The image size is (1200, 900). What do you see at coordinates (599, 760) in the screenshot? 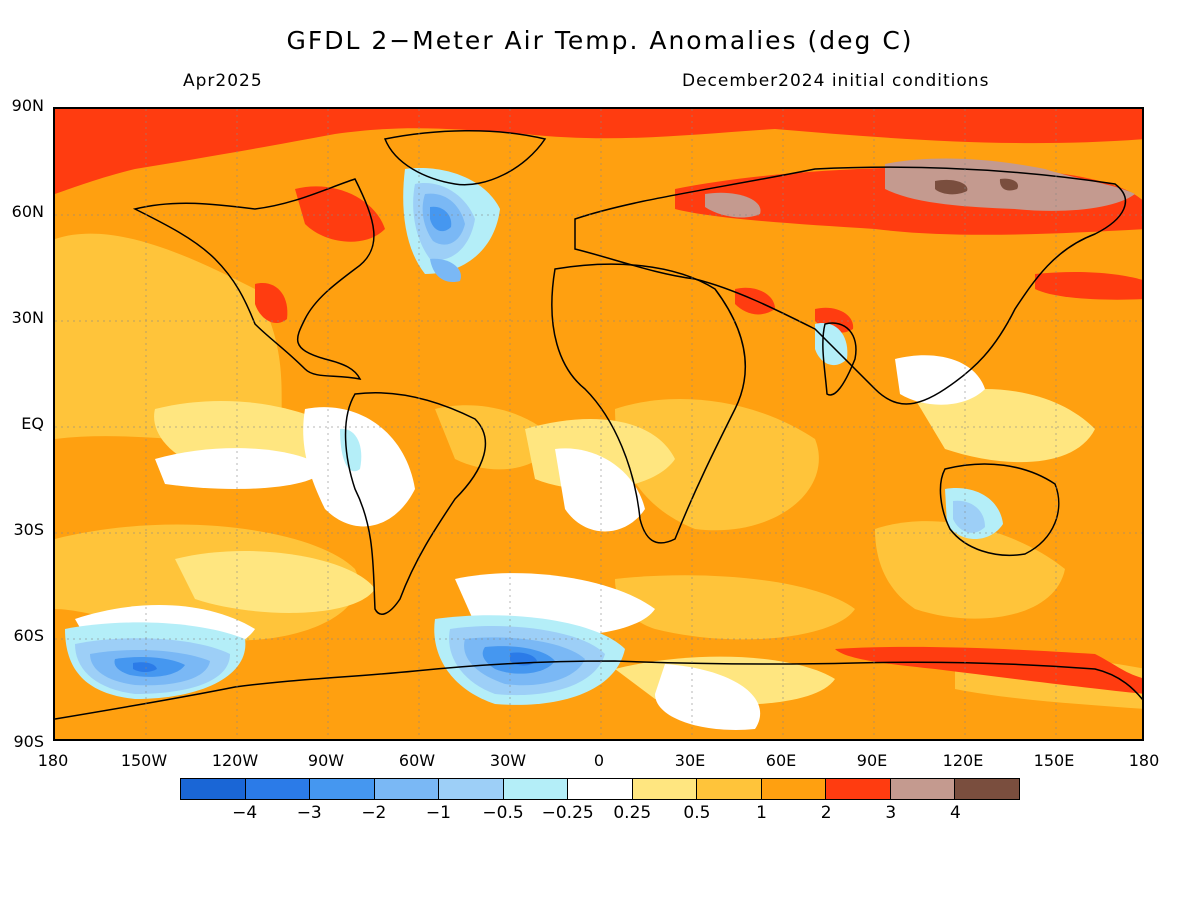
I see `lon-label-0: 0` at bounding box center [599, 760].